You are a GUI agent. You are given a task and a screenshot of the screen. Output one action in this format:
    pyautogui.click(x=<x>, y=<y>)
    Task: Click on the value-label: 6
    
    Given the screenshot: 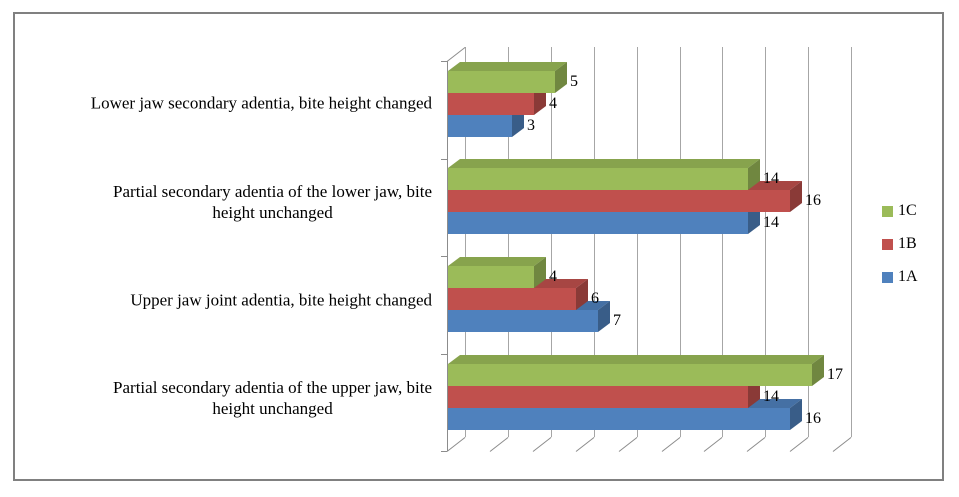 What is the action you would take?
    pyautogui.click(x=595, y=298)
    